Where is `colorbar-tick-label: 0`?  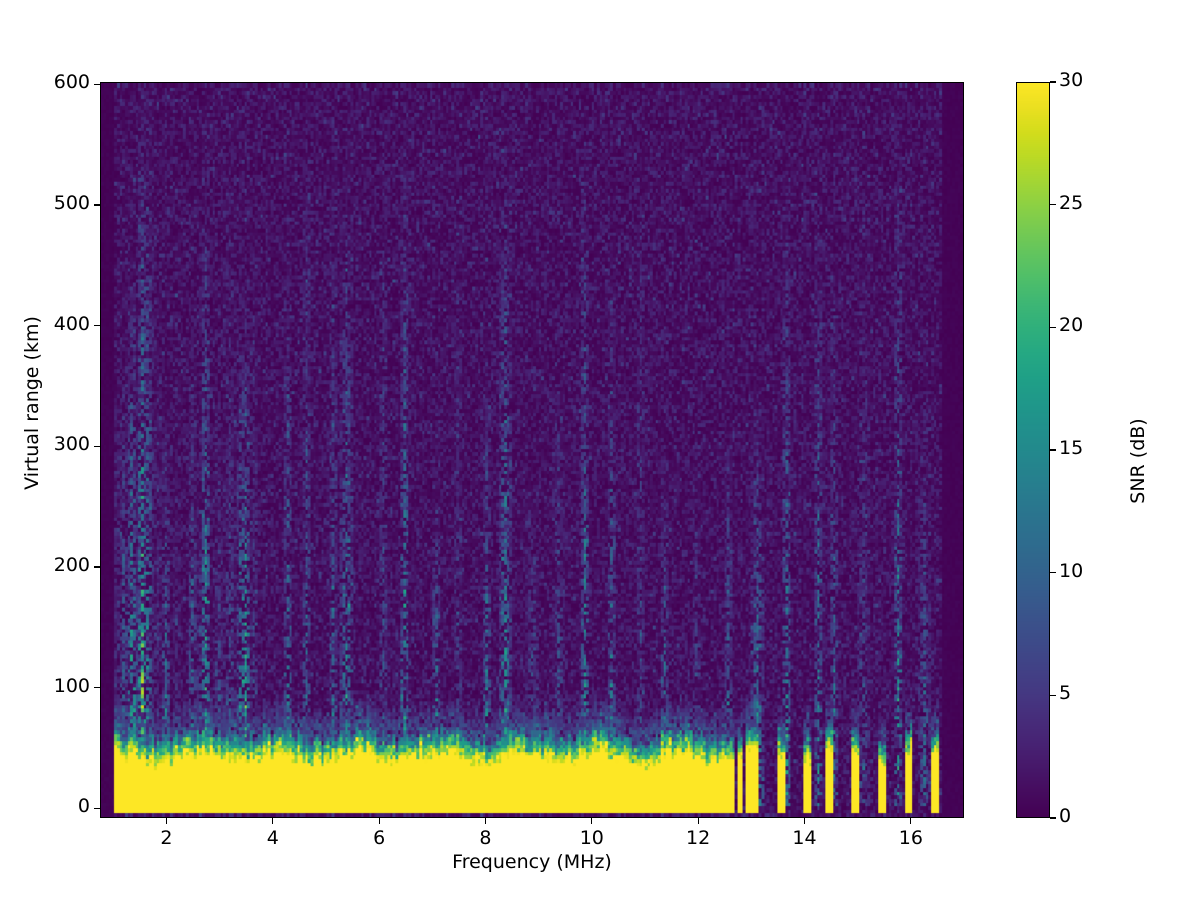
colorbar-tick-label: 0 is located at coordinates (1065, 816).